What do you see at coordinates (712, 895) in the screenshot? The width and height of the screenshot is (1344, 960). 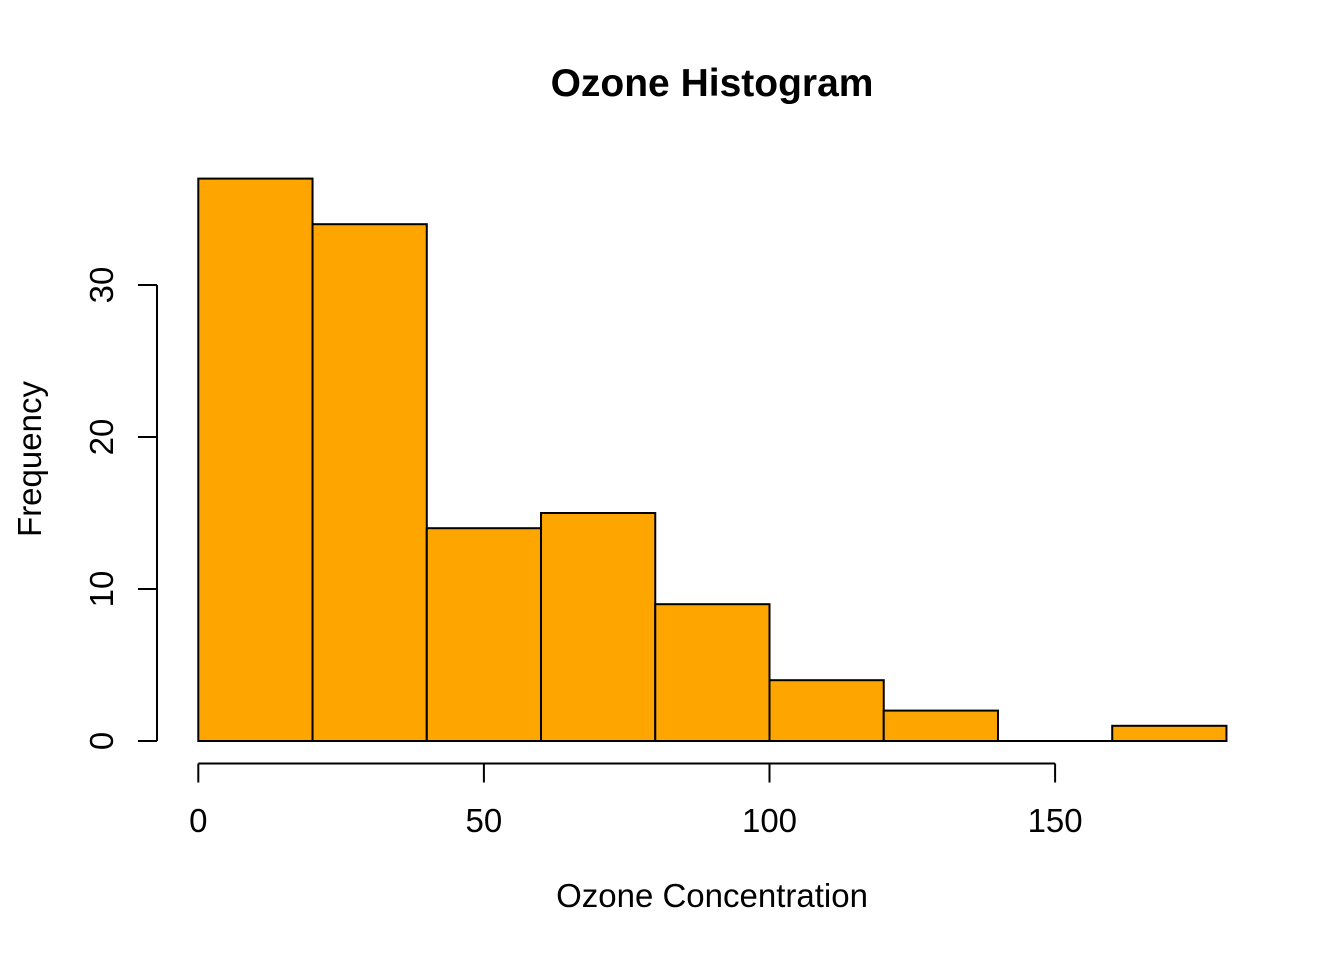 I see `x-axis-label: Ozone Concentration` at bounding box center [712, 895].